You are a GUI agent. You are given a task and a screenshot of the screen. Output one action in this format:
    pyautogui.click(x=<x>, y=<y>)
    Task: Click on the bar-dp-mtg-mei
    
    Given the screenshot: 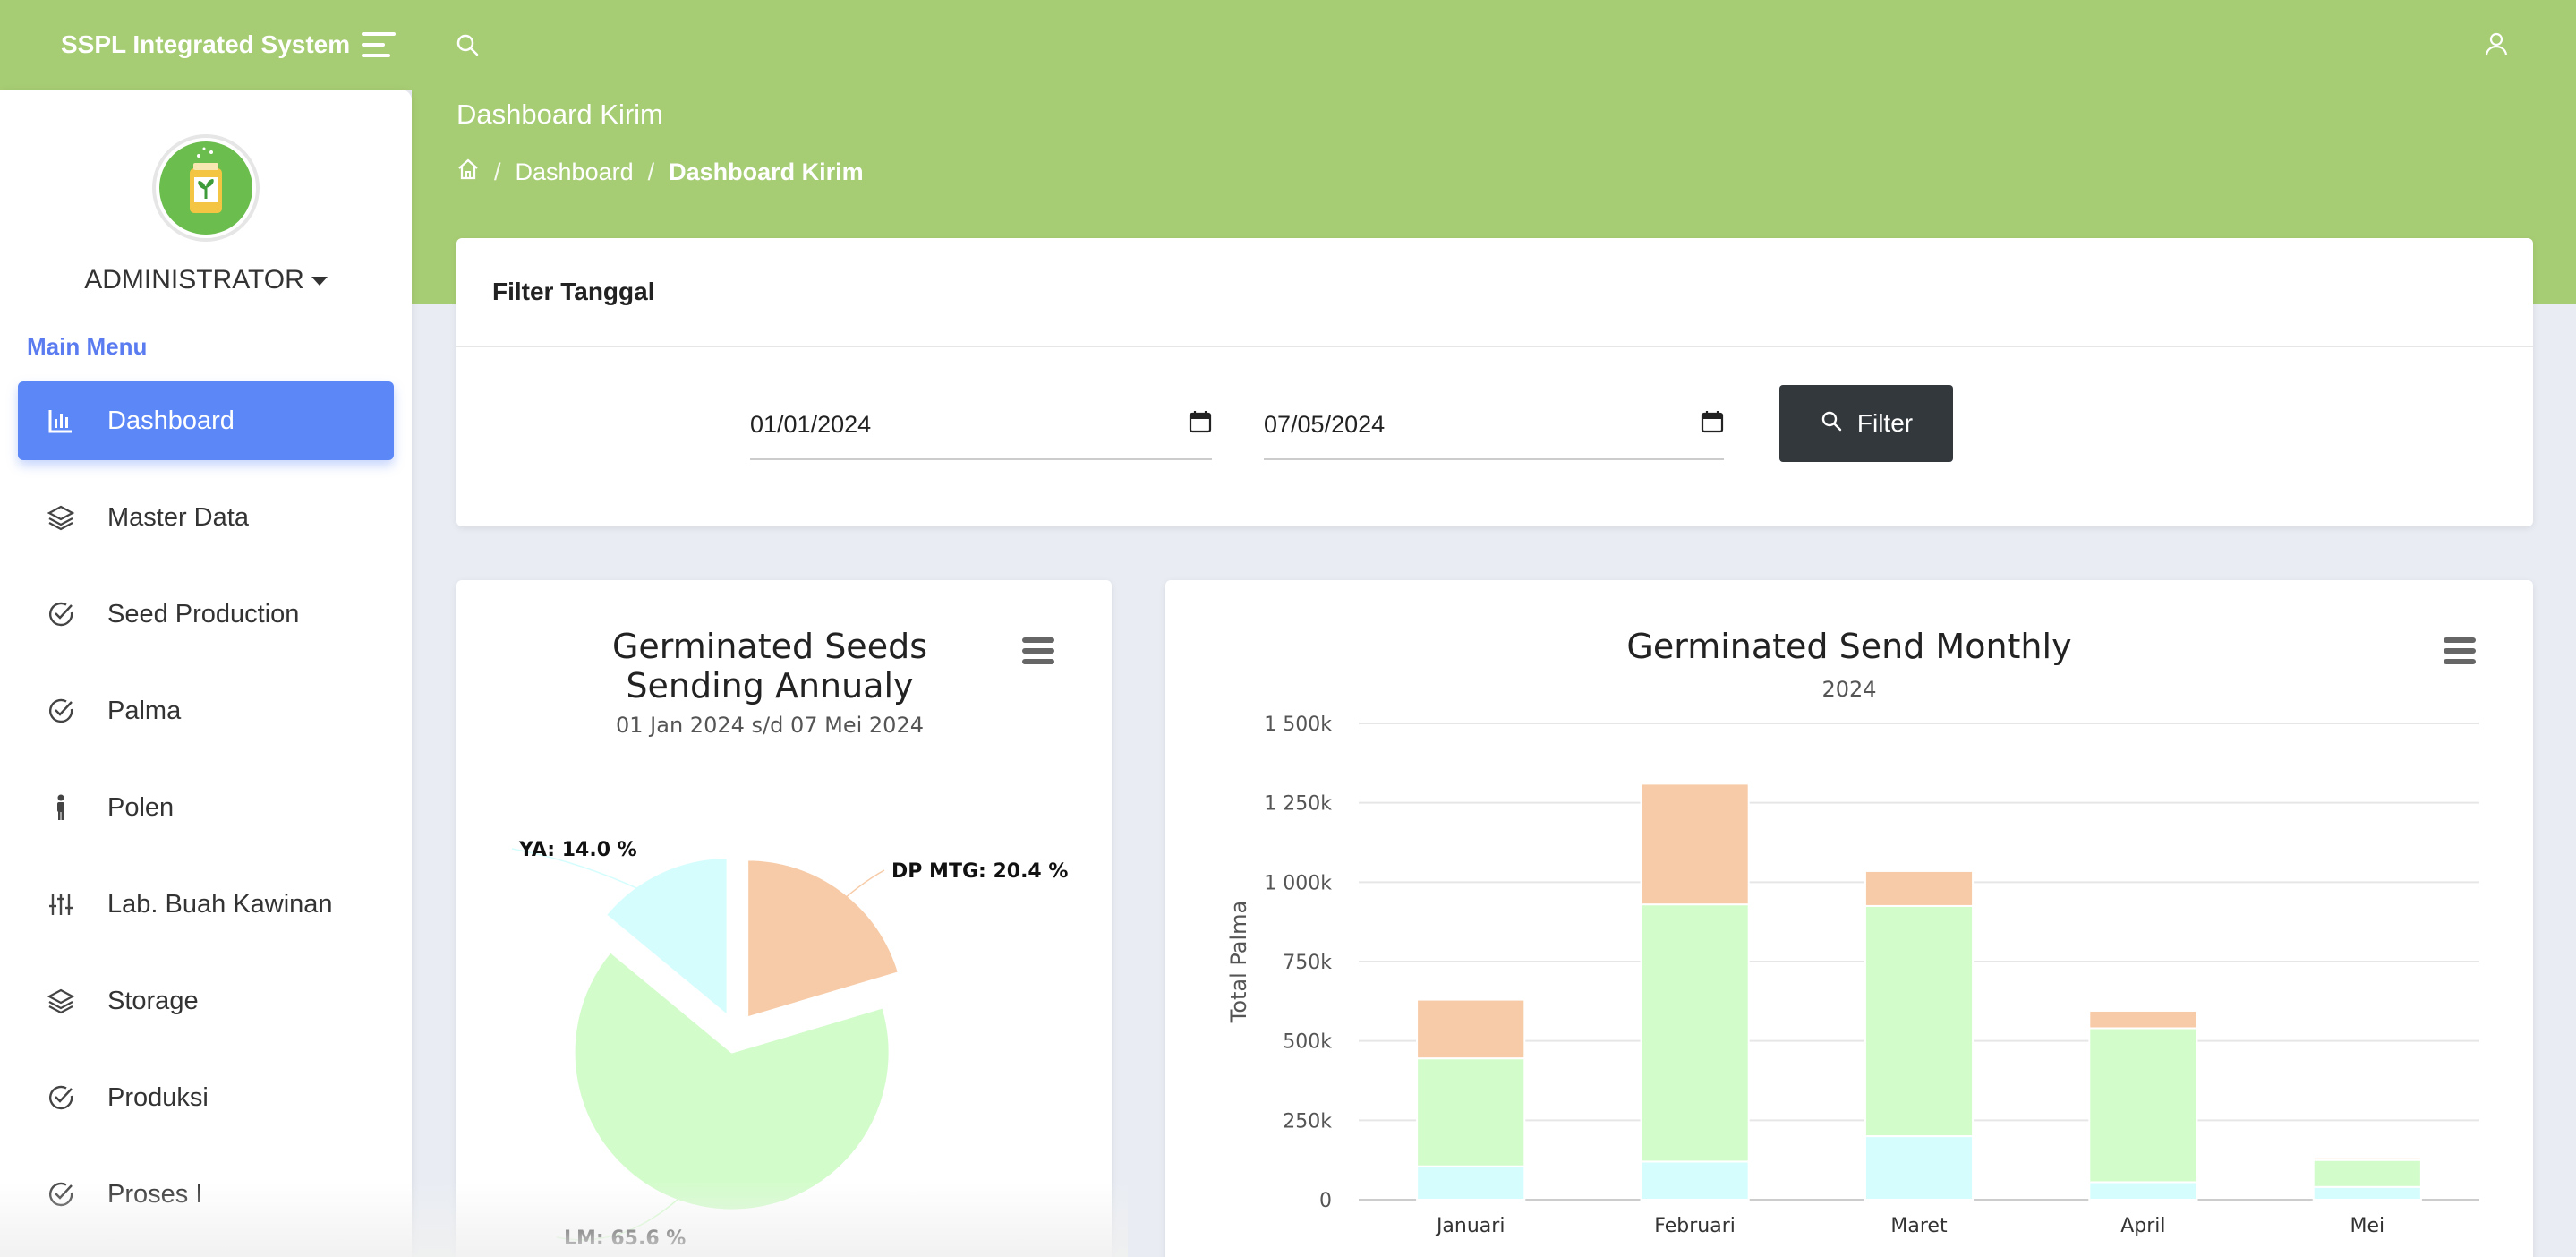 What is the action you would take?
    pyautogui.click(x=2367, y=1158)
    